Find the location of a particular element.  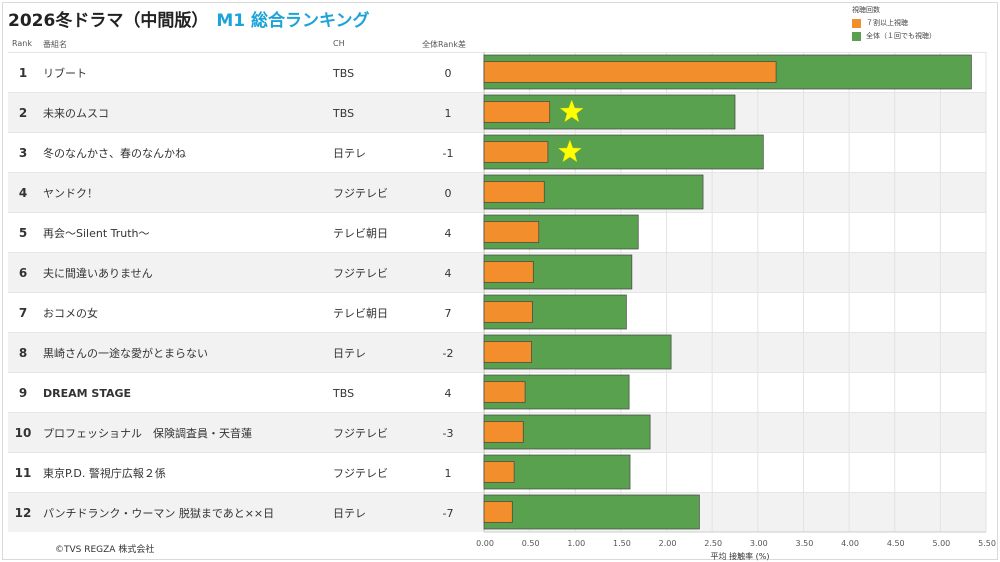

rank-diff-cell: 7 is located at coordinates (448, 313).